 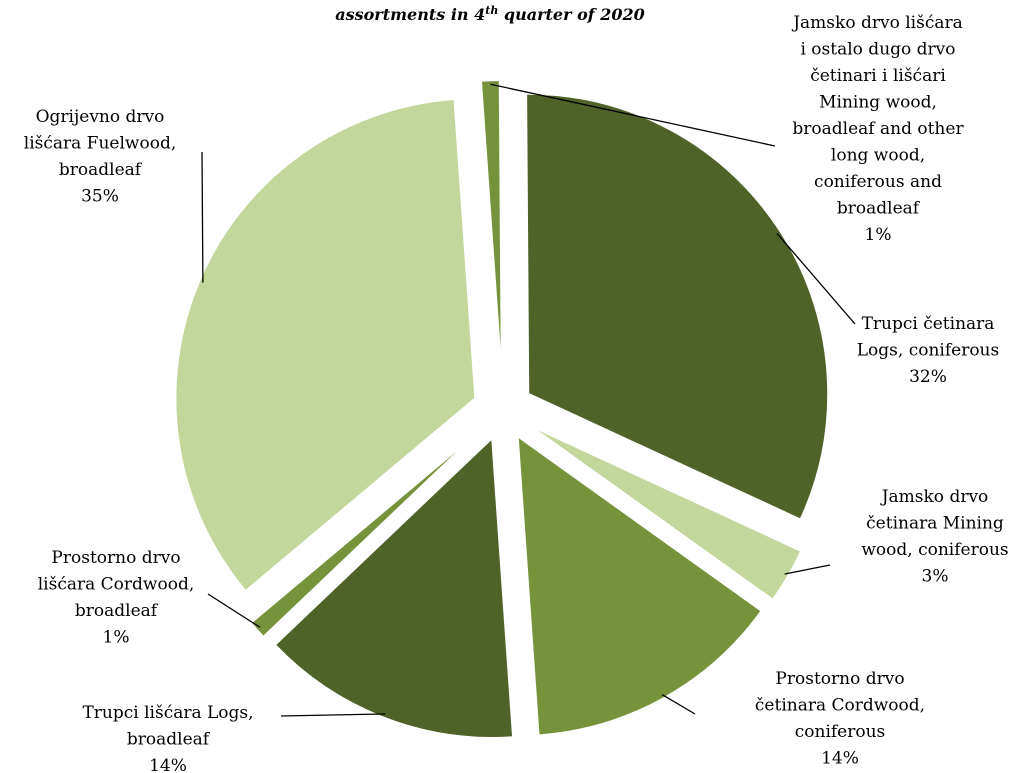 I want to click on slice-label-line: long wood,, so click(x=878, y=156).